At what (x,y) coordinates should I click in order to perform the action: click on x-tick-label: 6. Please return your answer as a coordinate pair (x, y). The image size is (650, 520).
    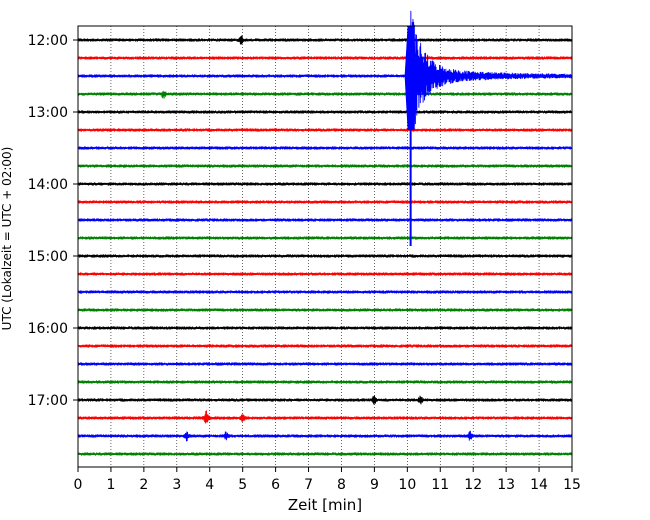
    Looking at the image, I should click on (275, 485).